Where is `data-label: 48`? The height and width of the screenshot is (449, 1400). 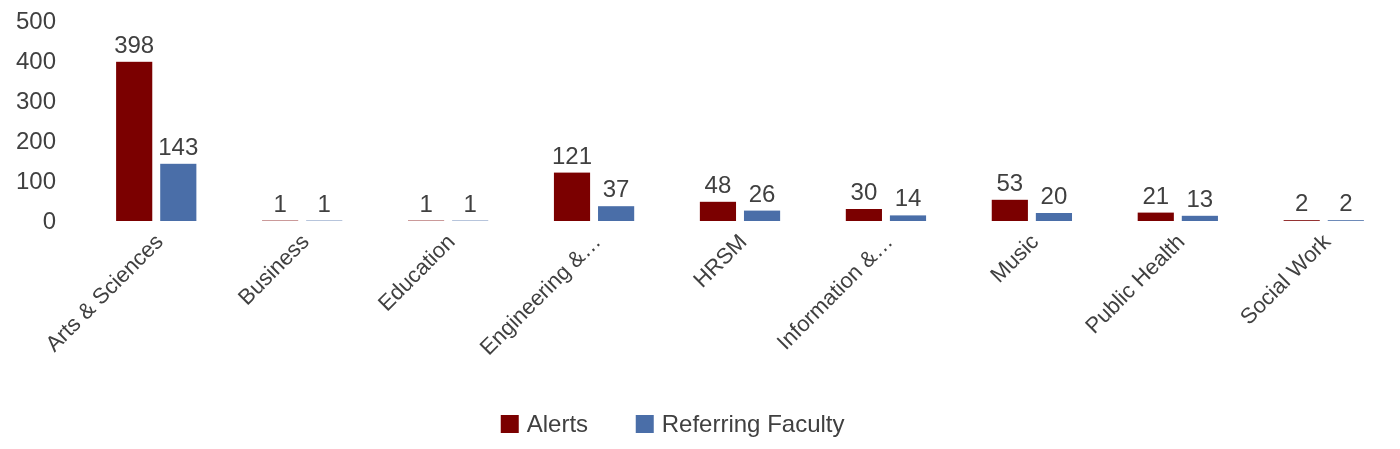 data-label: 48 is located at coordinates (718, 184).